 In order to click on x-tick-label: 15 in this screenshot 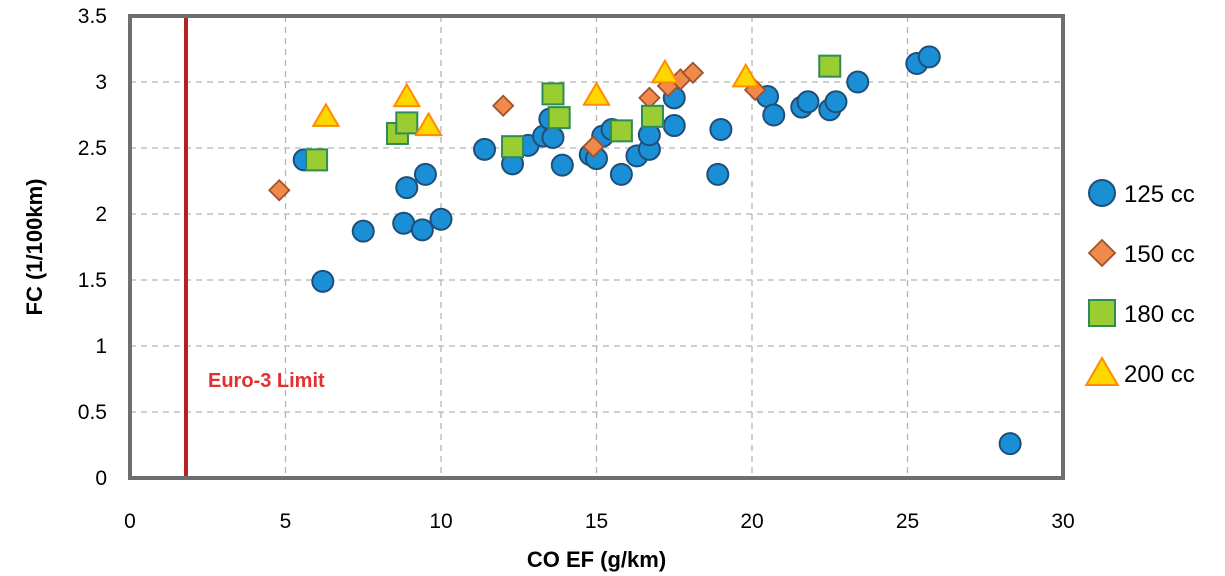, I will do `click(596, 521)`.